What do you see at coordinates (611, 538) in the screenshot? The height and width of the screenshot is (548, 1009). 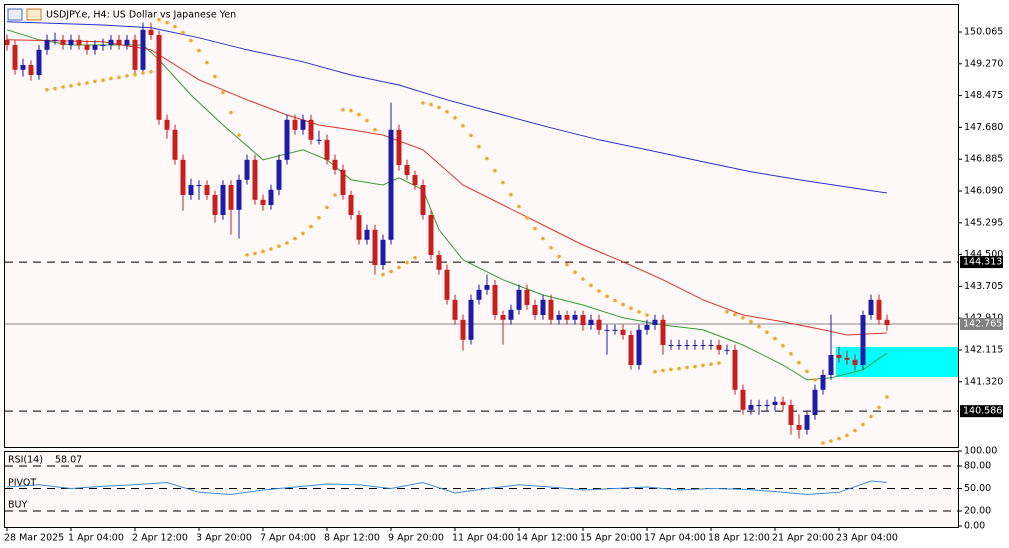 I see `x-tick-label: 15 Apr 20:00` at bounding box center [611, 538].